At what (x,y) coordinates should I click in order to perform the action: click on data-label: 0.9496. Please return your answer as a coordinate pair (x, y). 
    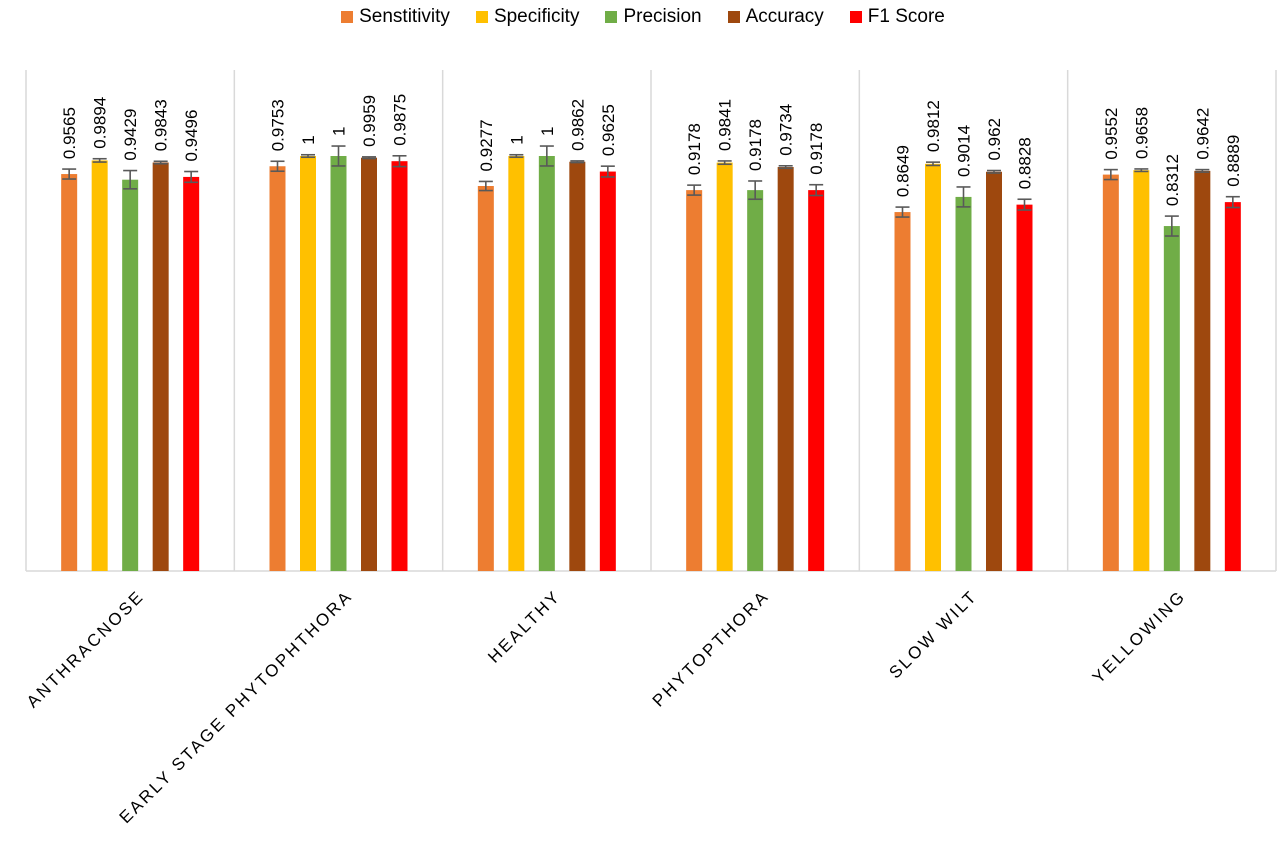
    Looking at the image, I should click on (191, 136).